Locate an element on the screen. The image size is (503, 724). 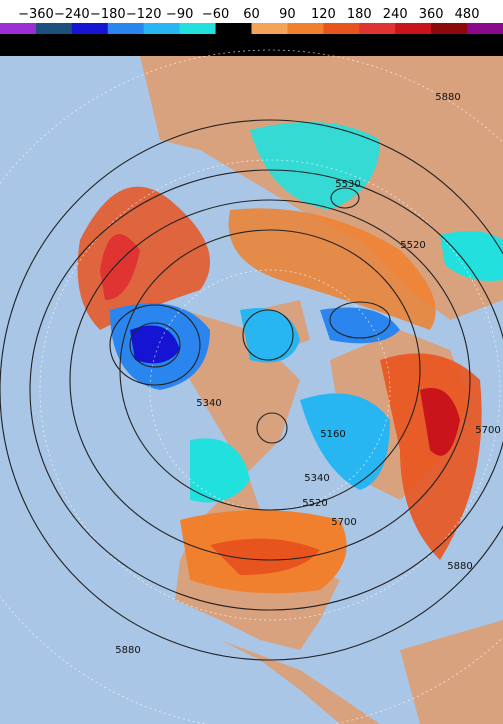
header-band is located at coordinates (251, 45).